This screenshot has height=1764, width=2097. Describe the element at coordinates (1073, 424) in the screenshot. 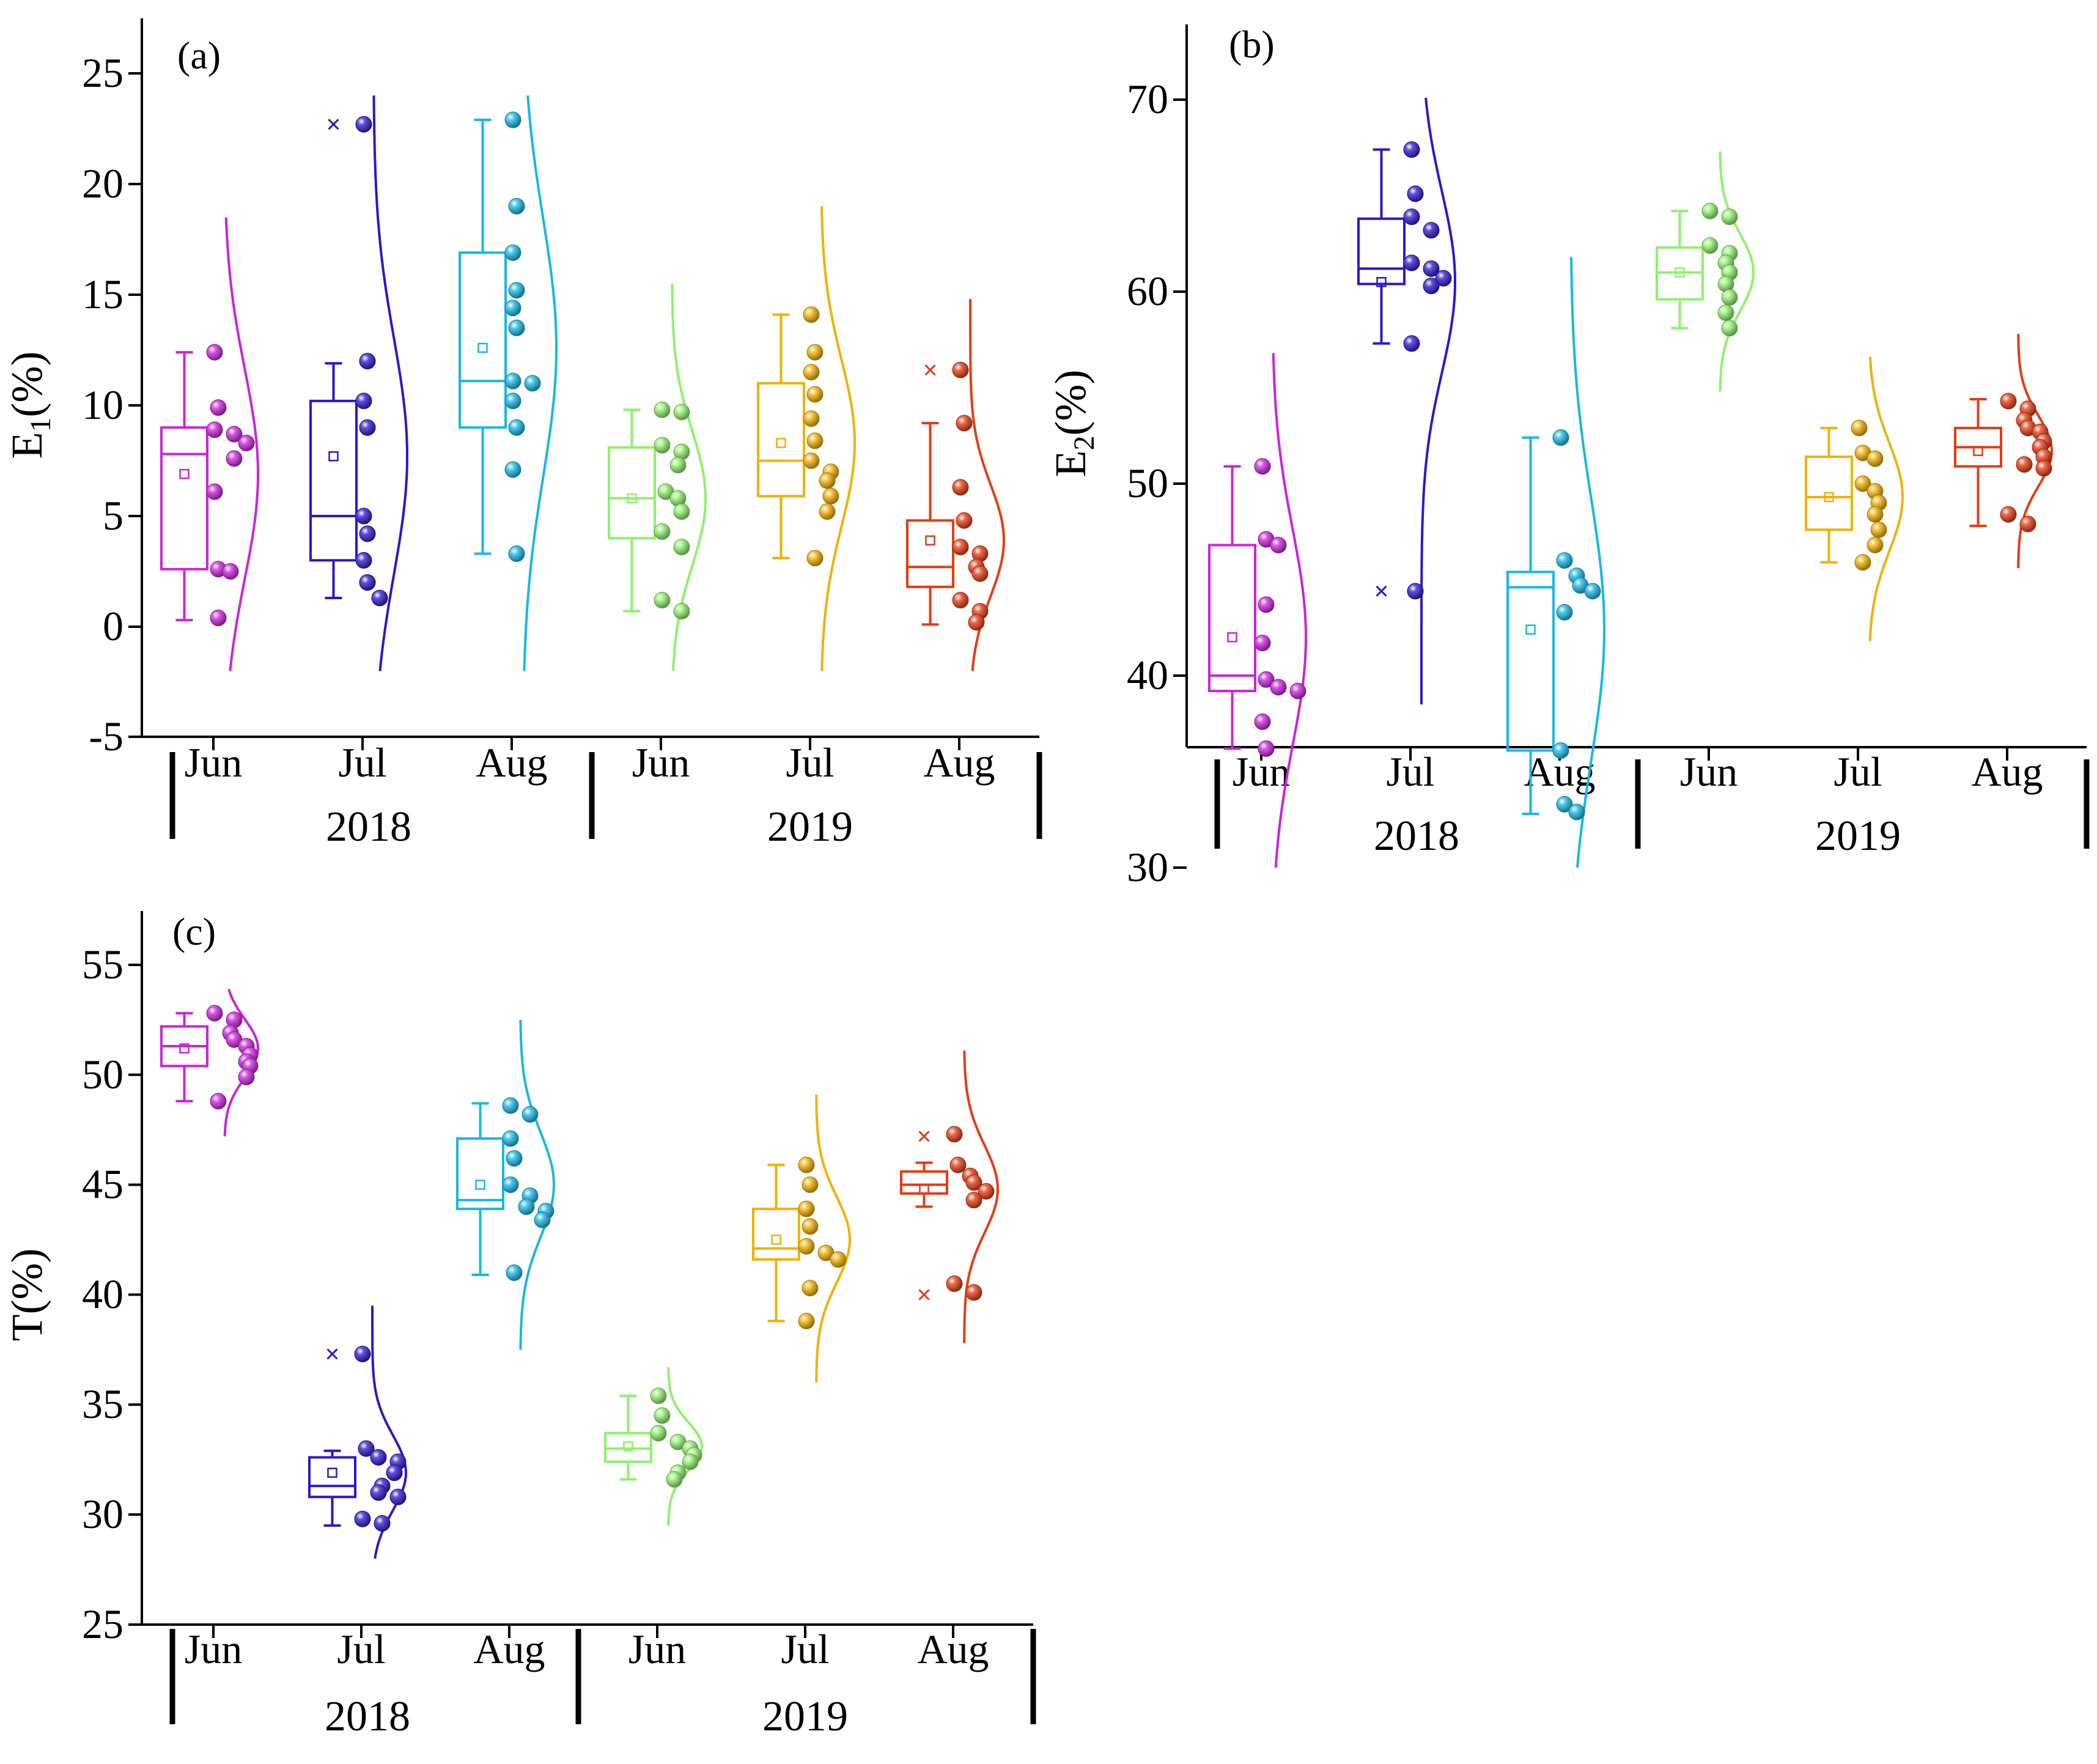

I see `y-axis-label: E2(%)` at that location.